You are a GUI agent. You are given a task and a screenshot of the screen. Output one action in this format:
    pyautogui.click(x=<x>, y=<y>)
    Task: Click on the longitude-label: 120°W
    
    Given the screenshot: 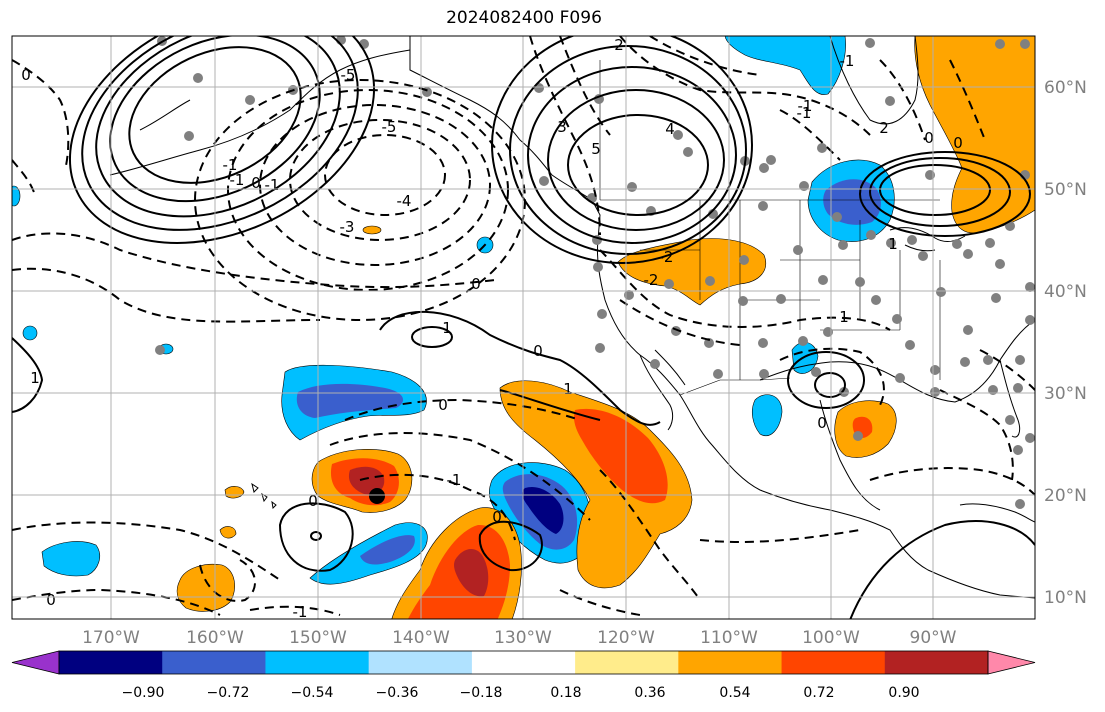 What is the action you would take?
    pyautogui.click(x=626, y=638)
    